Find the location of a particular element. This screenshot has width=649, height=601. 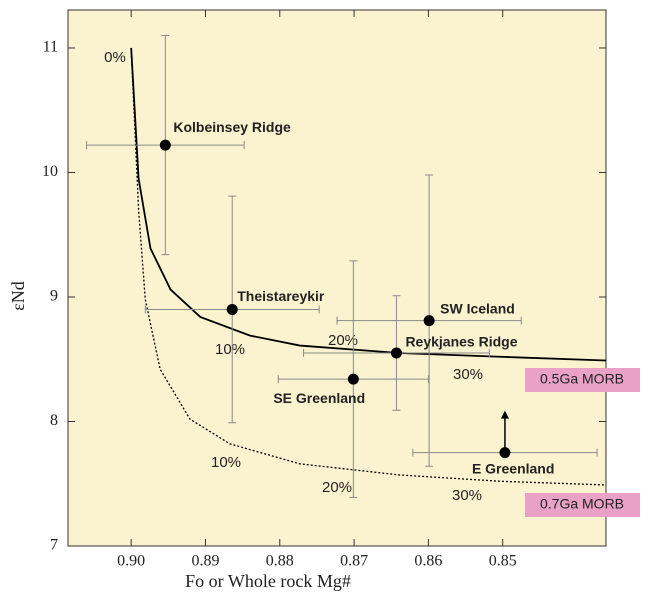

curve-label: 0.5Ga MORB is located at coordinates (582, 379).